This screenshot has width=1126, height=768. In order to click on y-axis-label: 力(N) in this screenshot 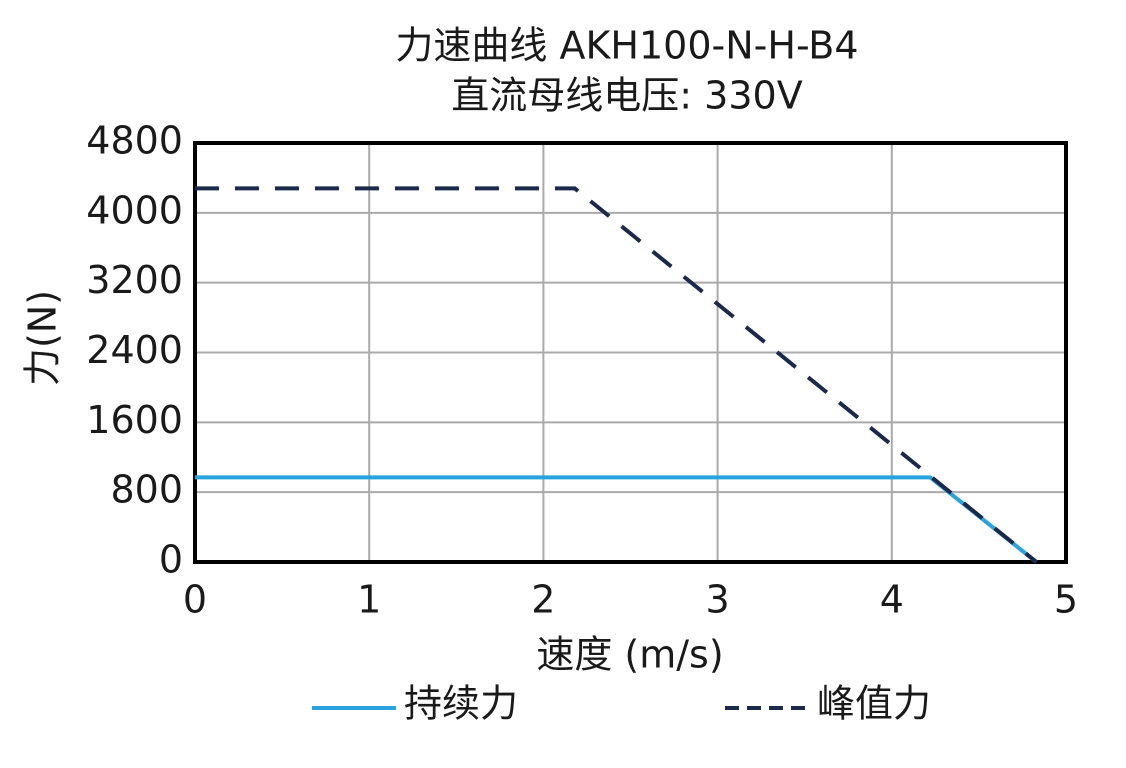, I will do `click(43, 338)`.